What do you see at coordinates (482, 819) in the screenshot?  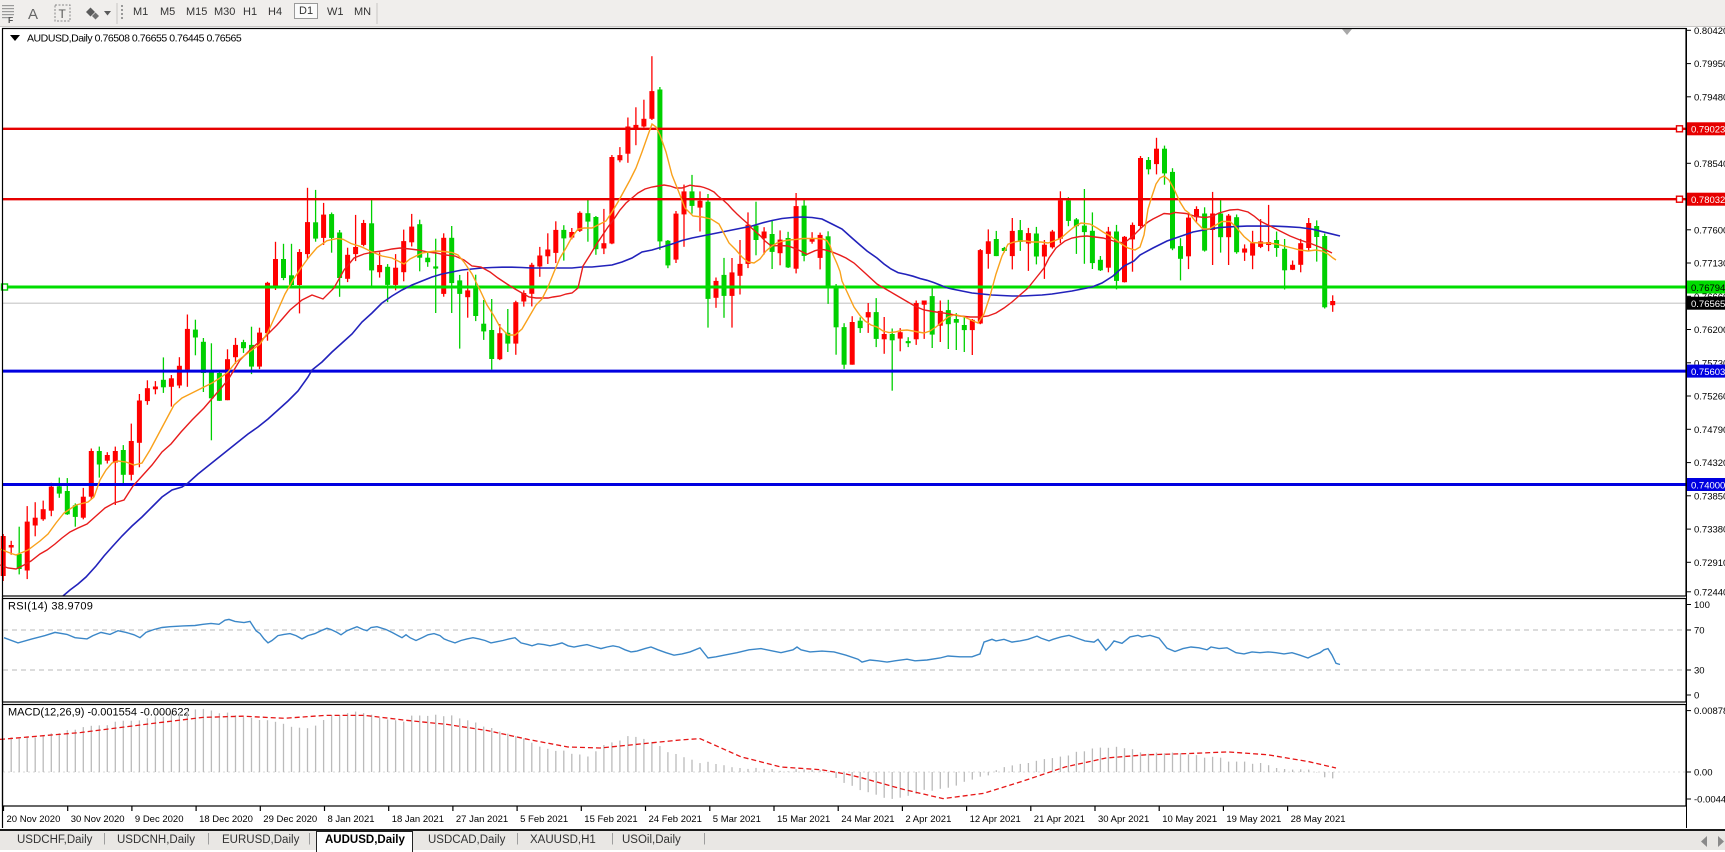 I see `svg-text: 27 Jan 2021` at bounding box center [482, 819].